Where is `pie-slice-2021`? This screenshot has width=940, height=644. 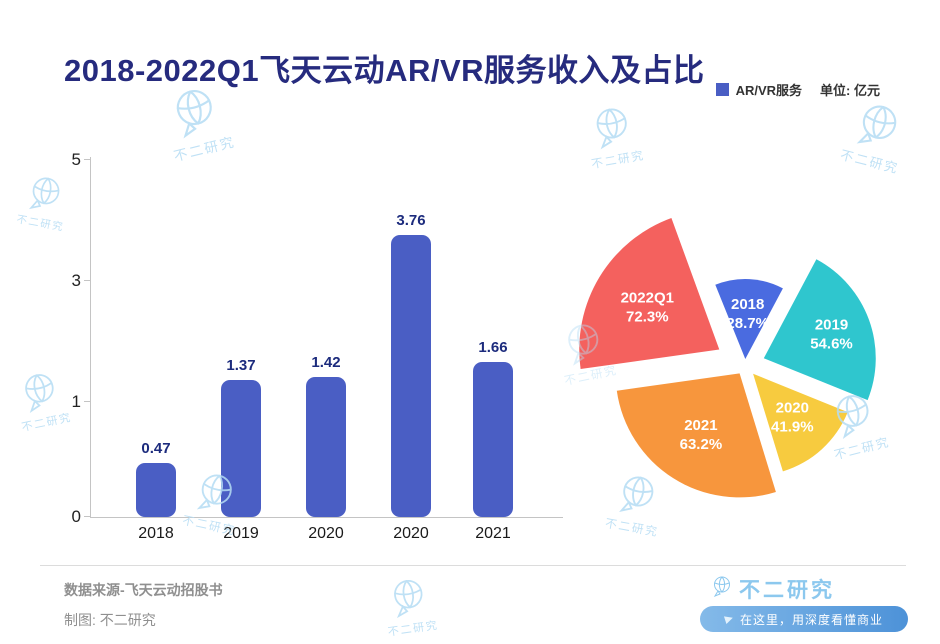
pie-slice-2021 is located at coordinates (696, 435).